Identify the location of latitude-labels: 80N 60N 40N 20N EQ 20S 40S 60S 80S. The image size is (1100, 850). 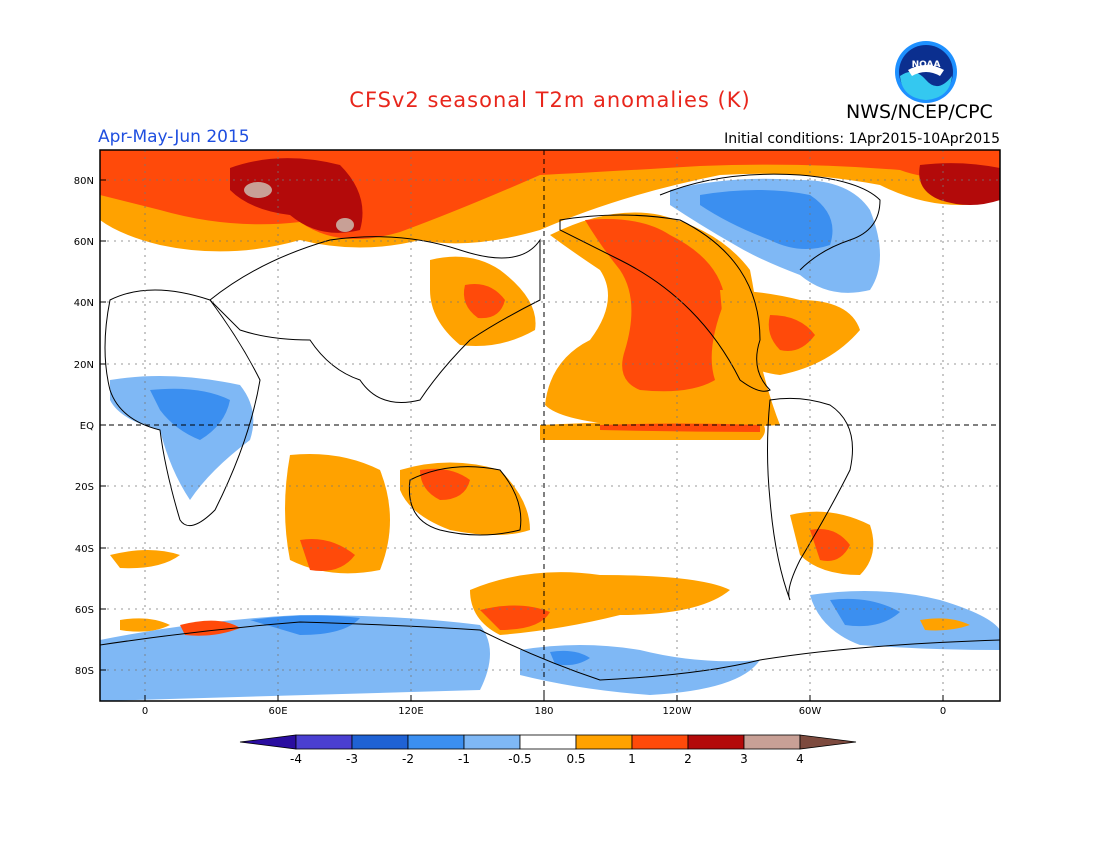
(90, 426).